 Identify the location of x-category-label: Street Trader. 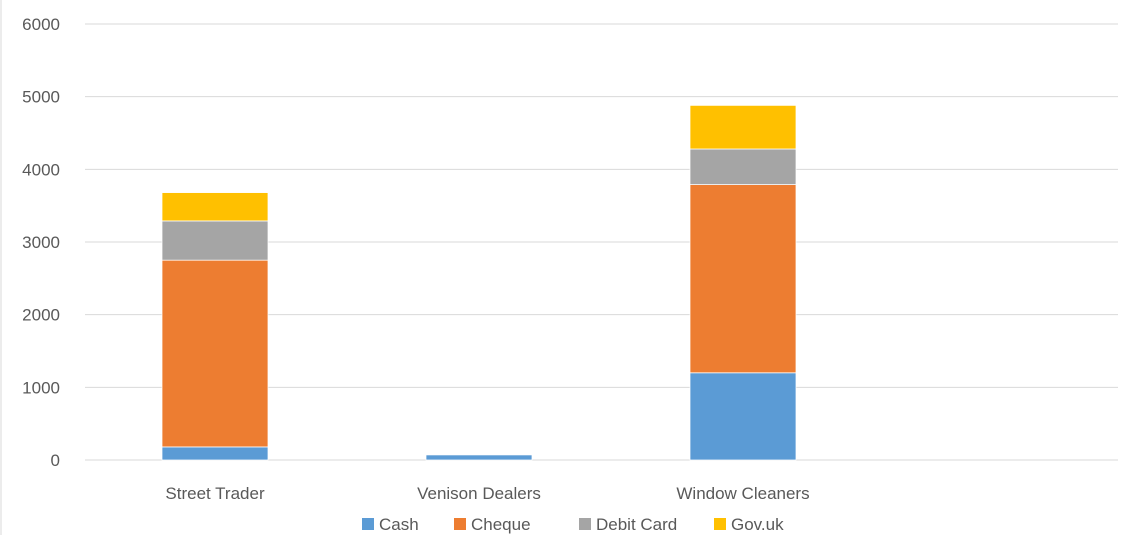
(215, 493).